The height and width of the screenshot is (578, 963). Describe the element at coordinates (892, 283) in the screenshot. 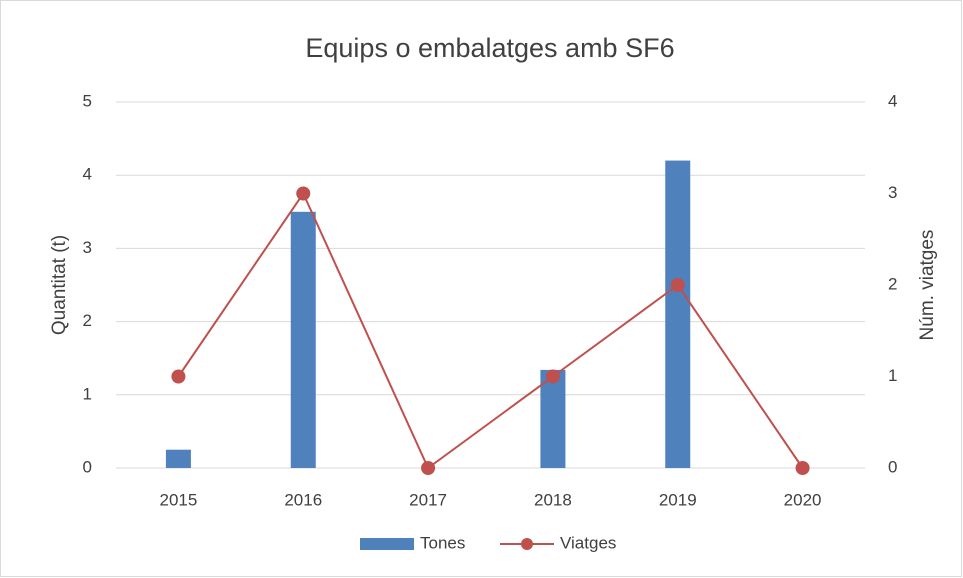

I see `y2-tick-label: 2` at that location.